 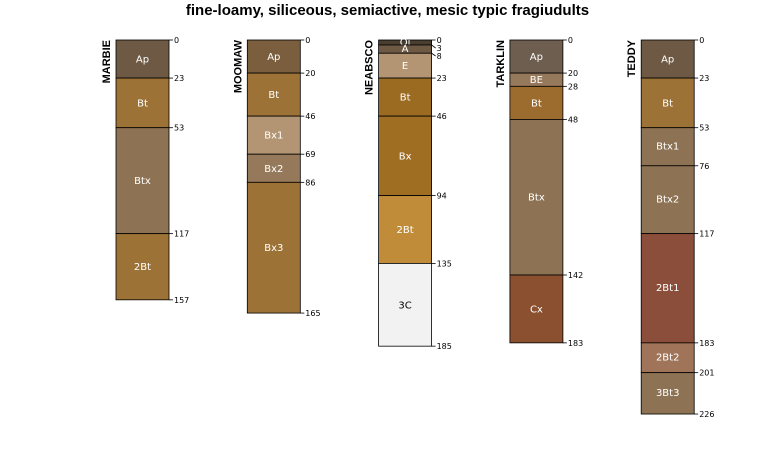 I want to click on horizon-cx, so click(x=536, y=309).